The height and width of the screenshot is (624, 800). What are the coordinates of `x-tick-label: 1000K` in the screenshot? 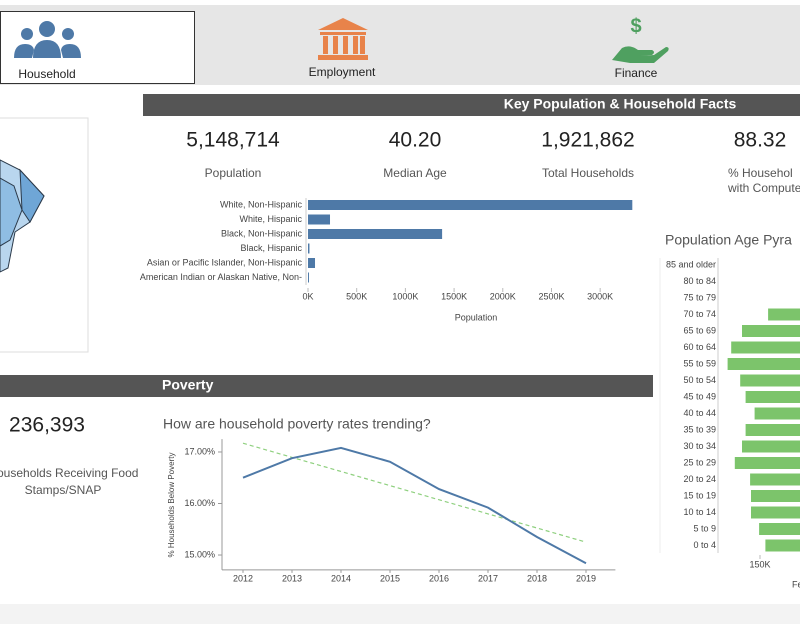 It's located at (405, 296).